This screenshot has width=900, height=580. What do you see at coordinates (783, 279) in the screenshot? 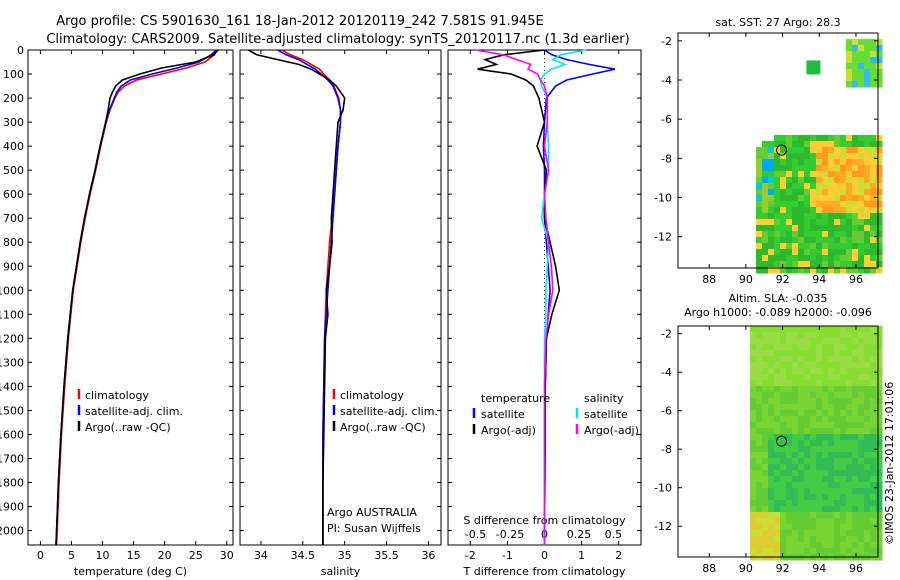
I see `map-x-tick-label: 92` at bounding box center [783, 279].